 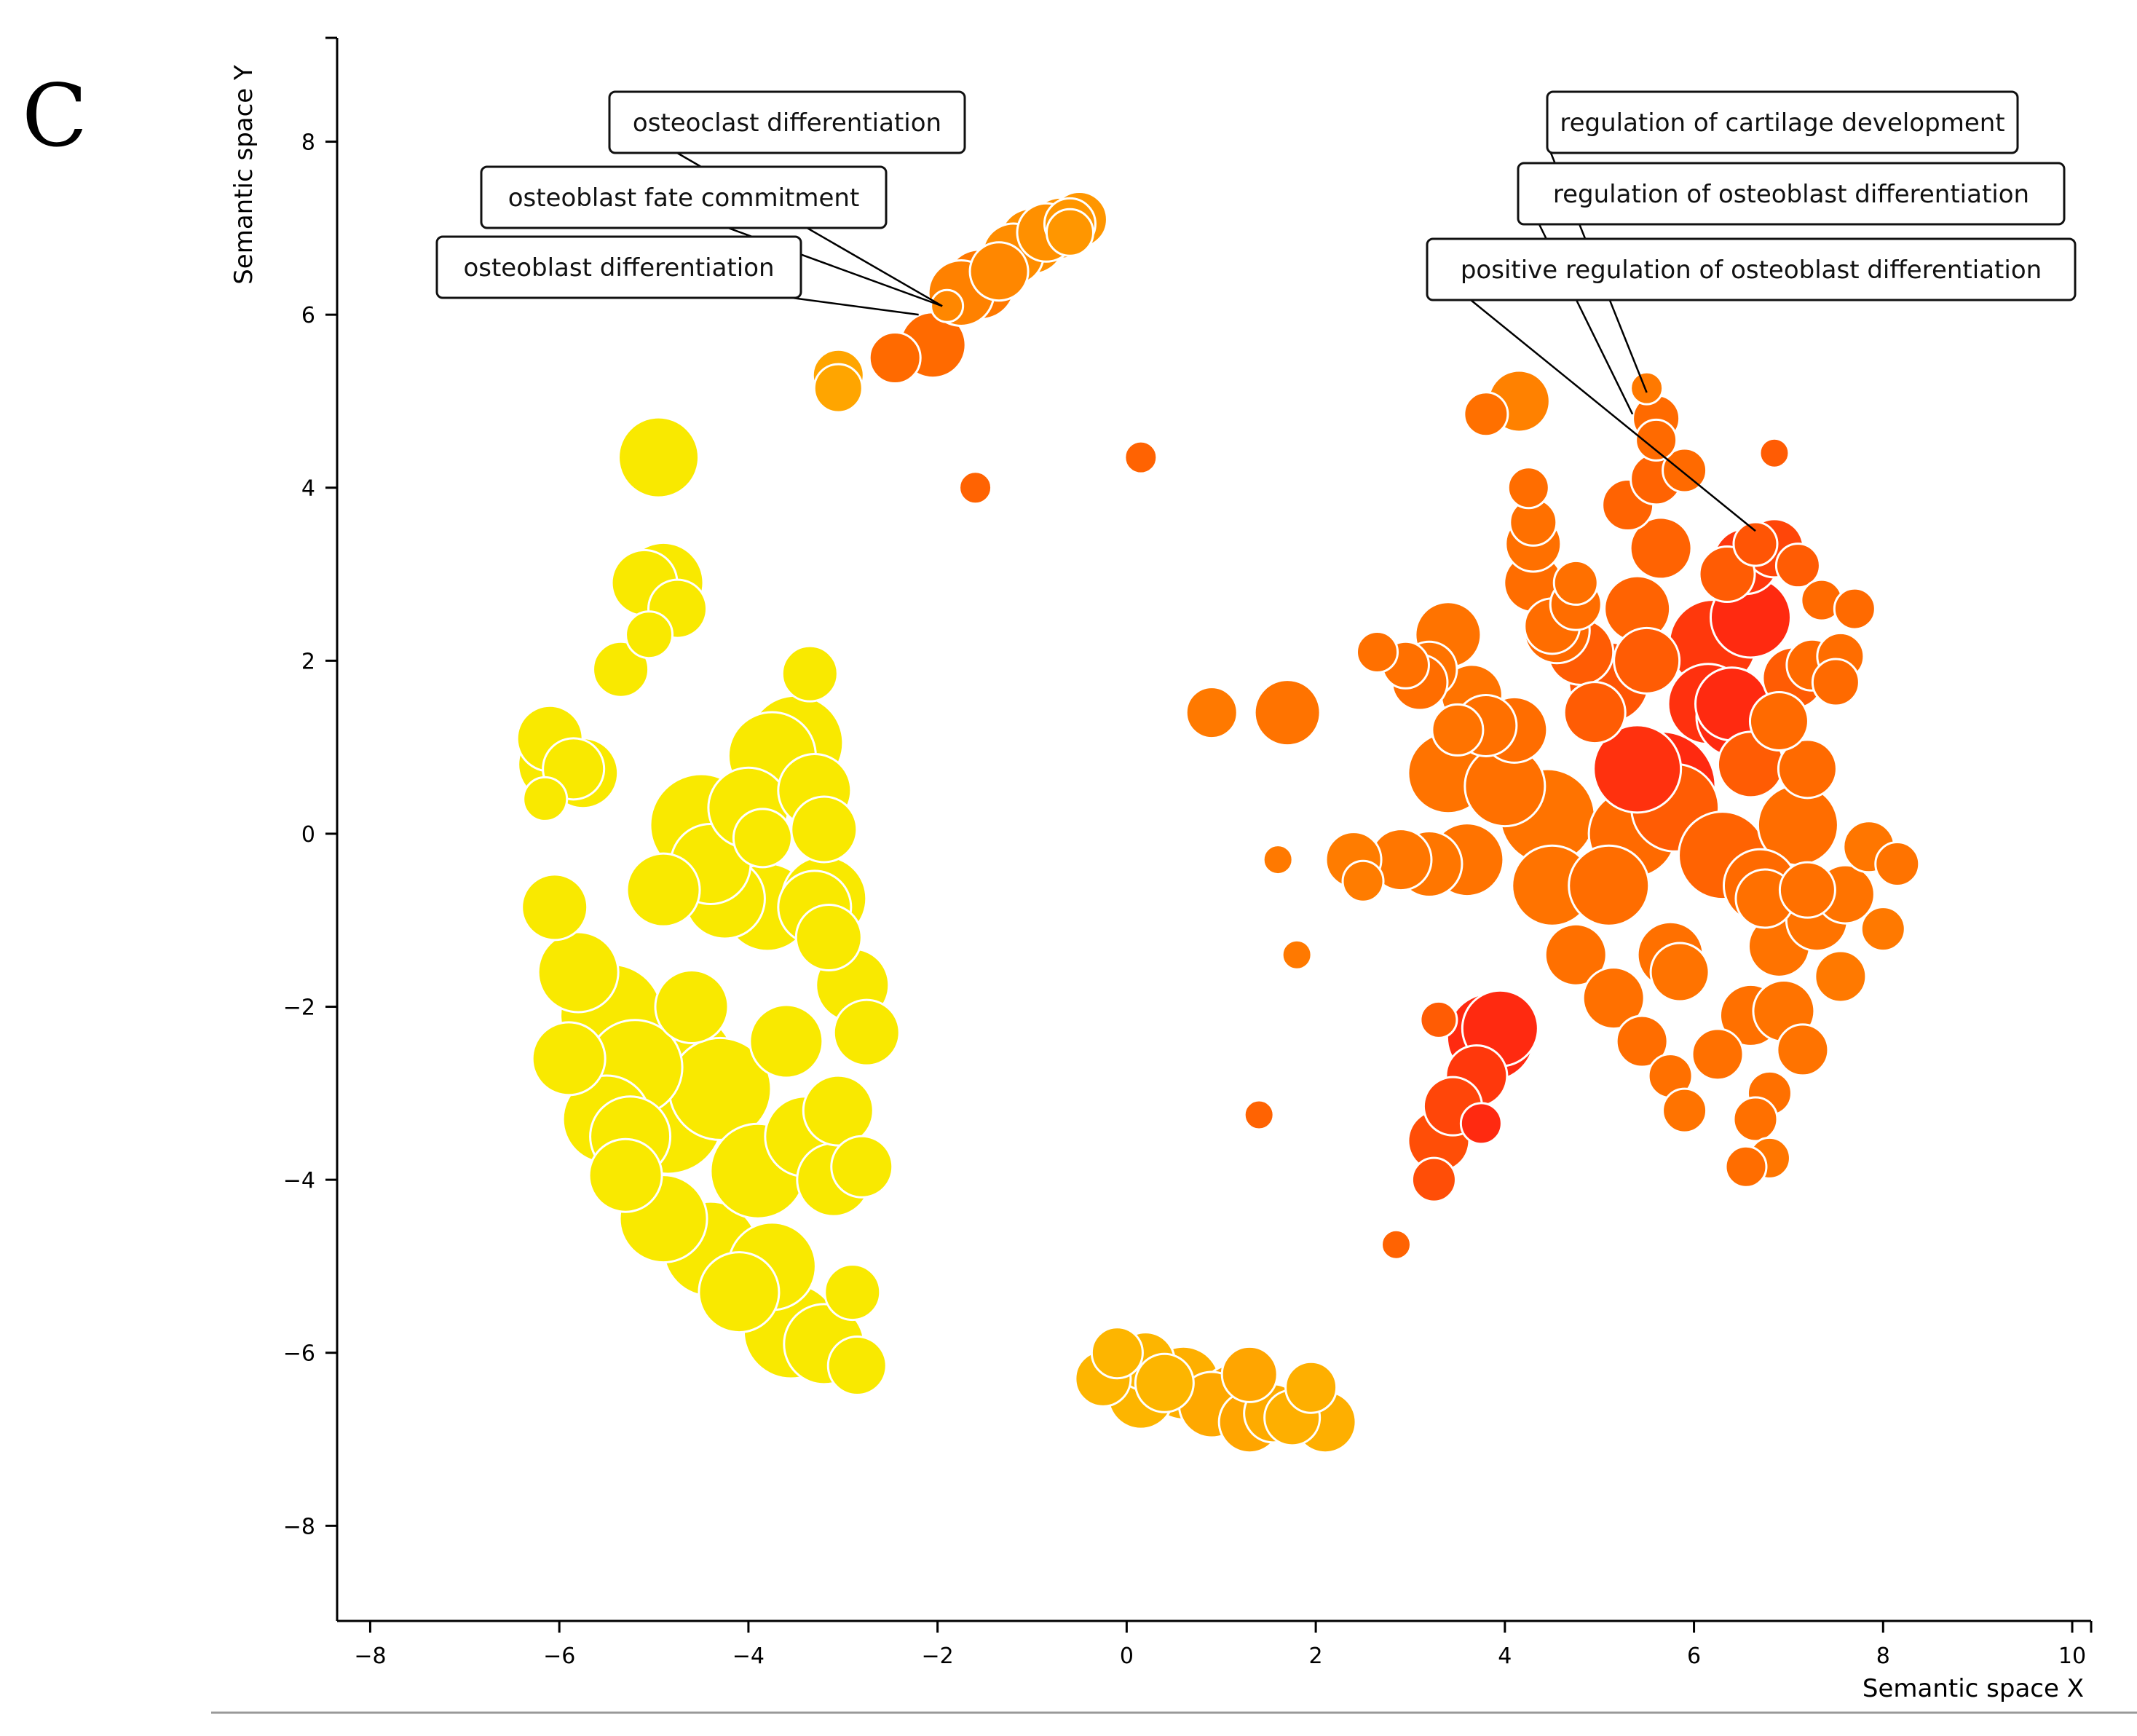 What do you see at coordinates (1505, 1657) in the screenshot?
I see `x-tick-label: 4` at bounding box center [1505, 1657].